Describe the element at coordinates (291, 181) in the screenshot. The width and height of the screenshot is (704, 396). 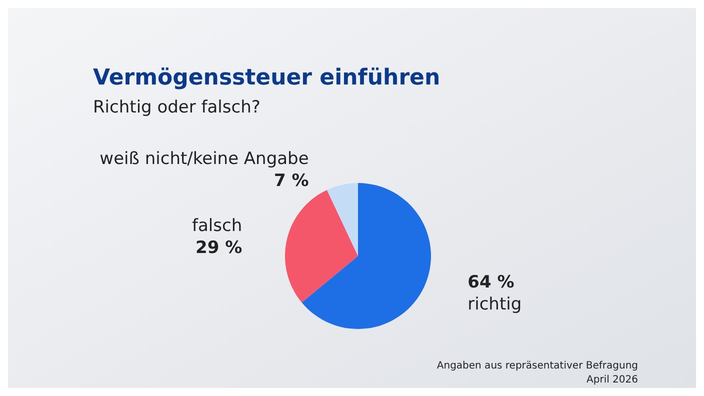
I see `data-label: 7 %` at that location.